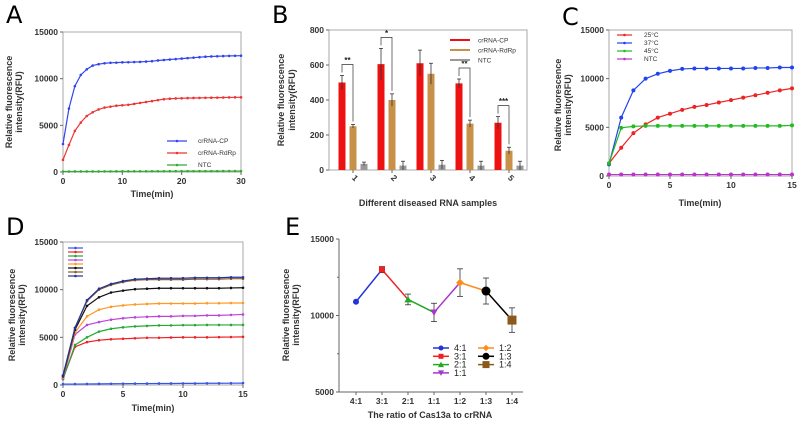  Describe the element at coordinates (317, 135) in the screenshot. I see `y-tick-label: 200` at that location.